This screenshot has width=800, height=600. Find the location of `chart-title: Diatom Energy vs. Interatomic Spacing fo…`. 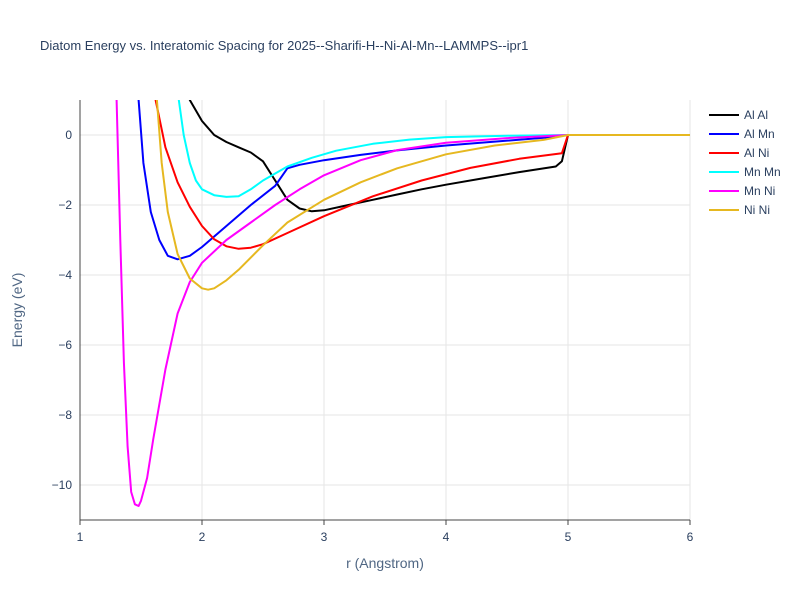

chart-title: Diatom Energy vs. Interatomic Spacing fo… is located at coordinates (284, 45).